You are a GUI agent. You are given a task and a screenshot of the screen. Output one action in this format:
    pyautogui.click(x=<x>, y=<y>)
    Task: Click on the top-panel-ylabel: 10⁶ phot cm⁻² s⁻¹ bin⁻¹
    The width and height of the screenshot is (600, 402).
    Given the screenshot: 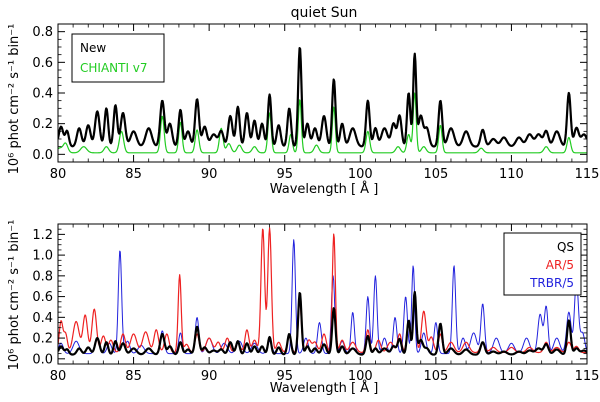 What is the action you would take?
    pyautogui.click(x=14, y=99)
    